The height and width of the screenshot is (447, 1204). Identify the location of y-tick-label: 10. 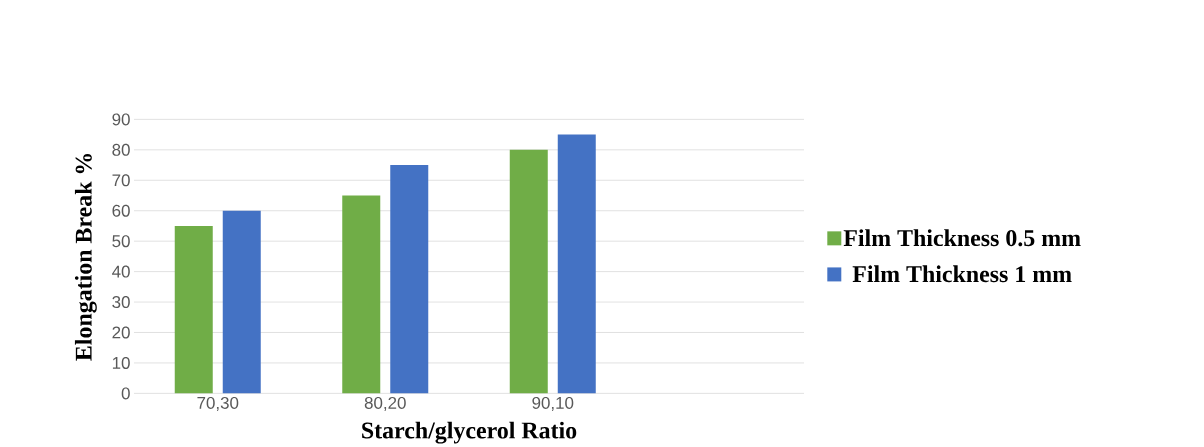
(121, 362).